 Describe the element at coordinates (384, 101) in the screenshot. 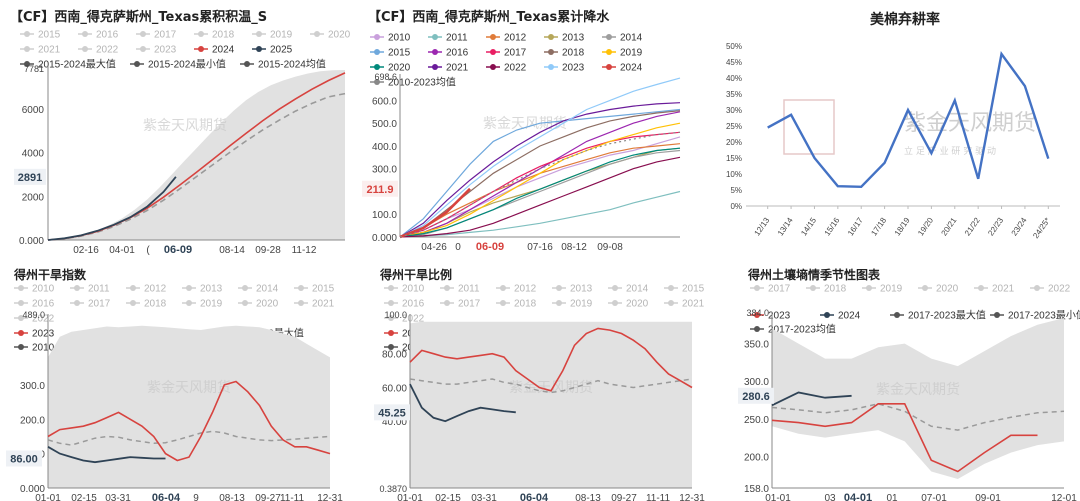

I see `y-tick-label: 600.0` at that location.